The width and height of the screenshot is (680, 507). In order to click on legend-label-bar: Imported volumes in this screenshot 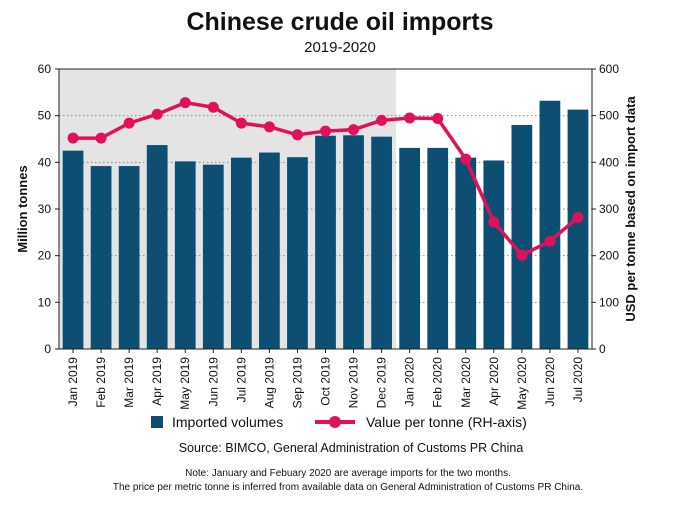, I will do `click(227, 422)`.